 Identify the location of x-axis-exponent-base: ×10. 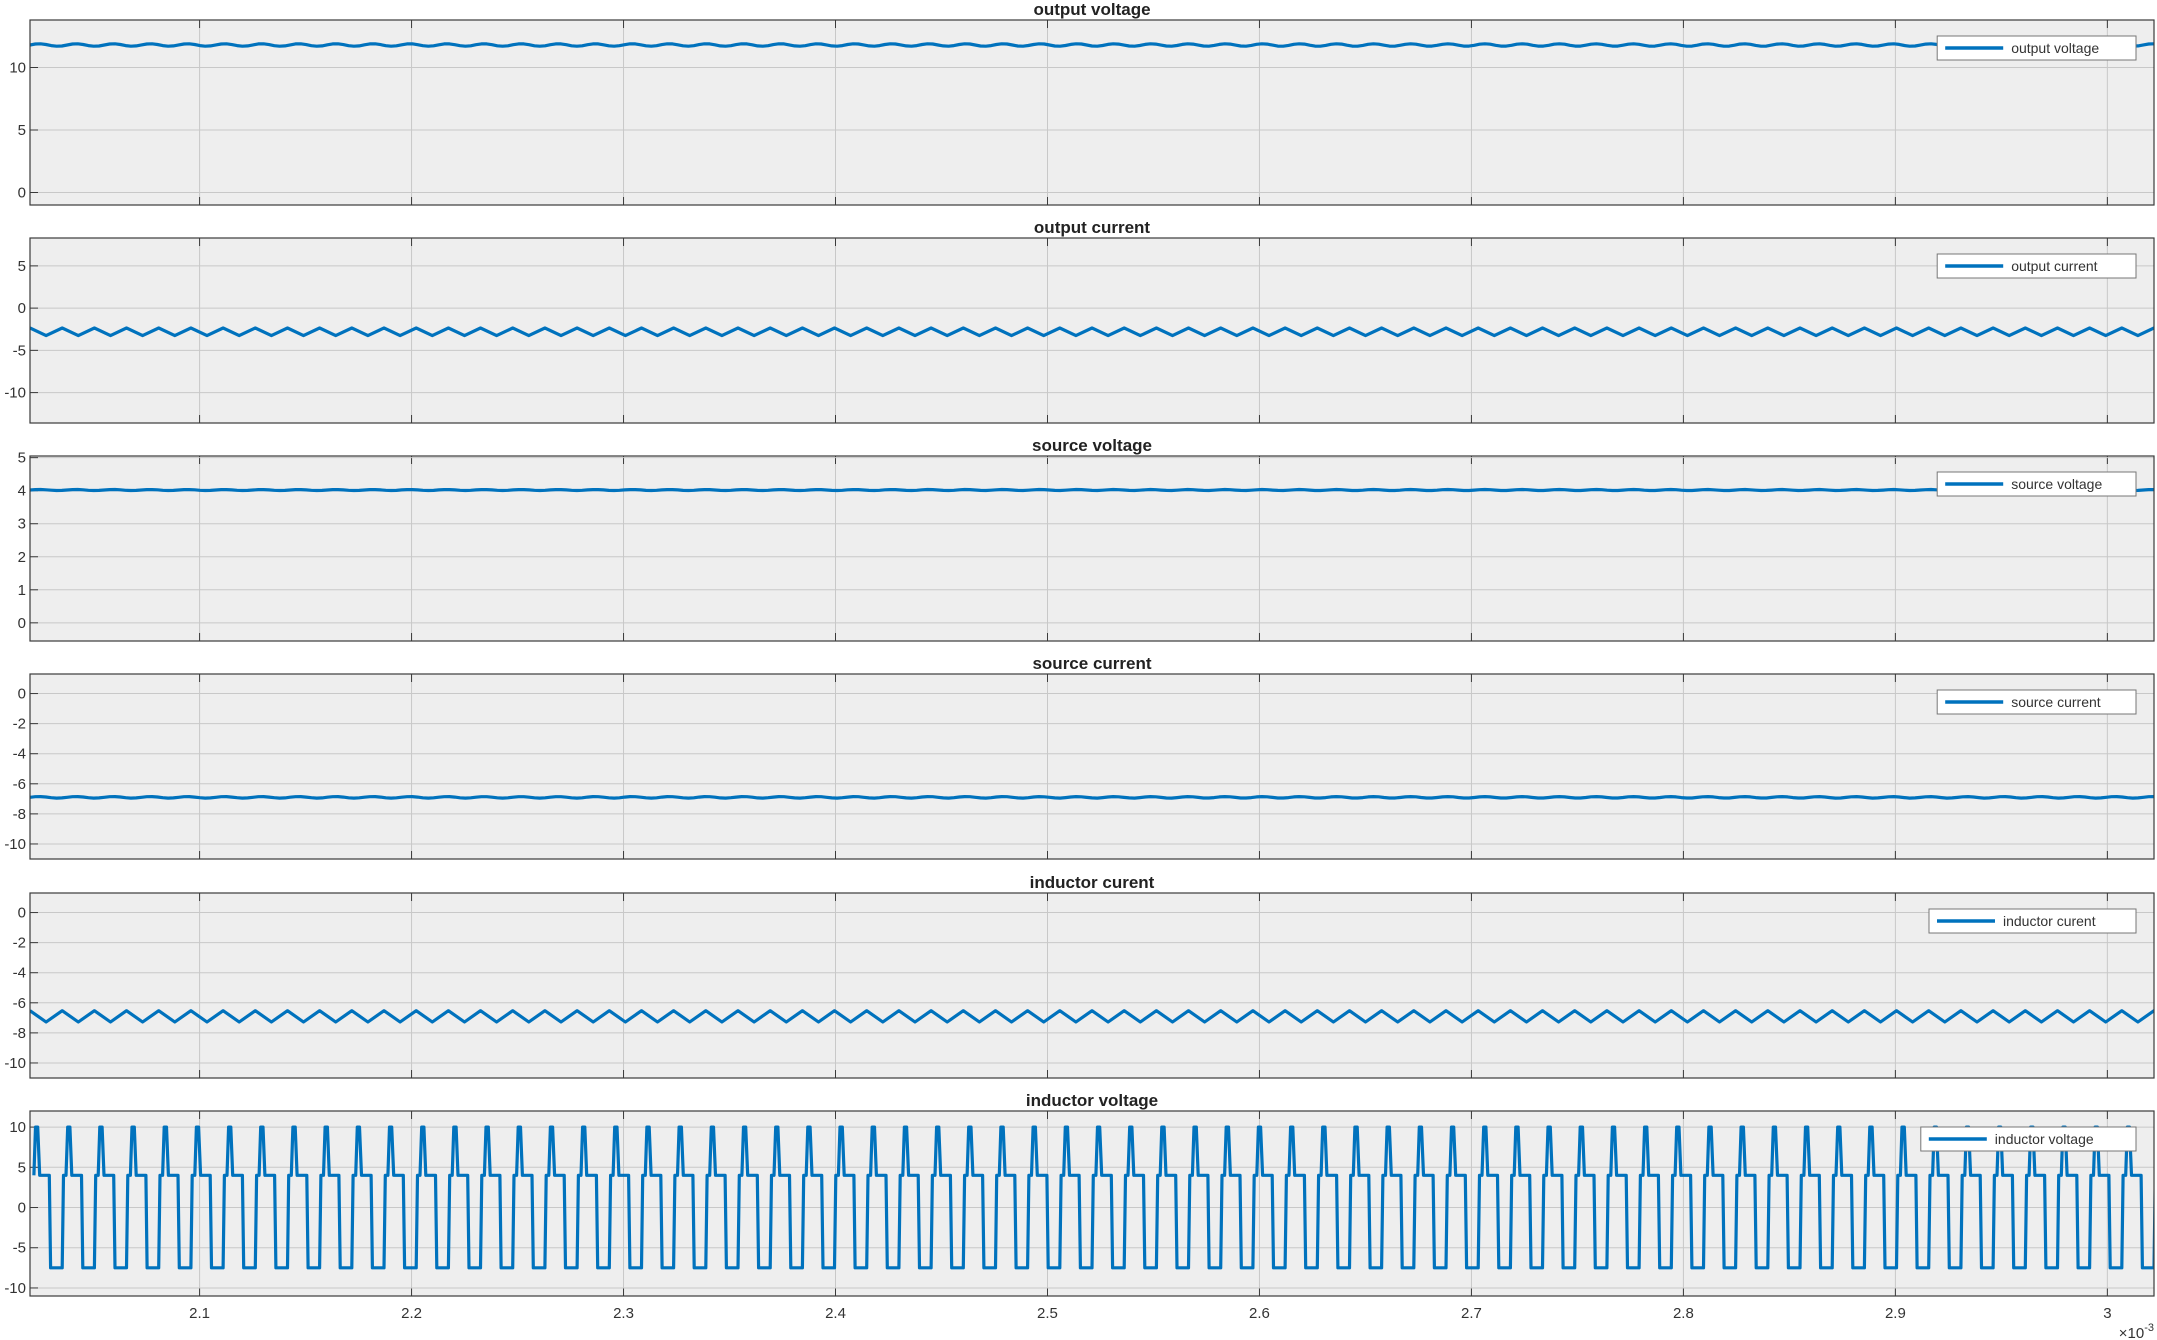
(2131, 1332).